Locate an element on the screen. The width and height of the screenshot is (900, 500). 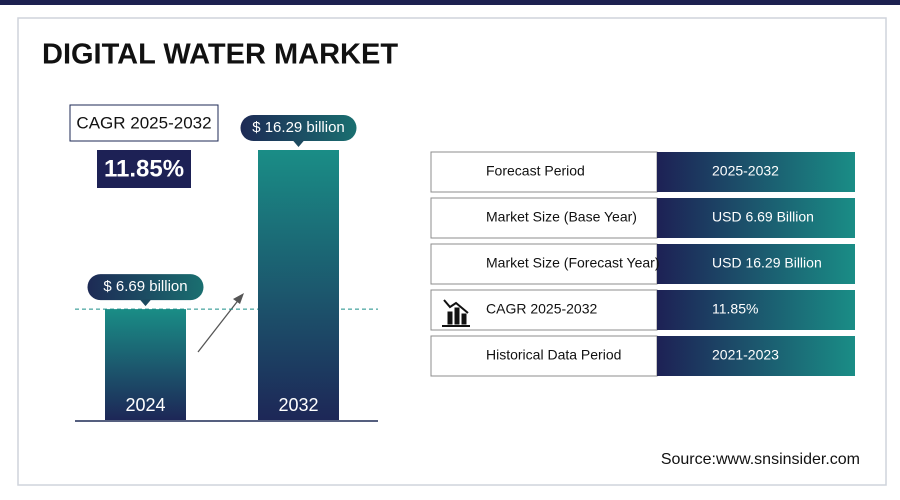
x-tick-label: 2032 is located at coordinates (298, 405).